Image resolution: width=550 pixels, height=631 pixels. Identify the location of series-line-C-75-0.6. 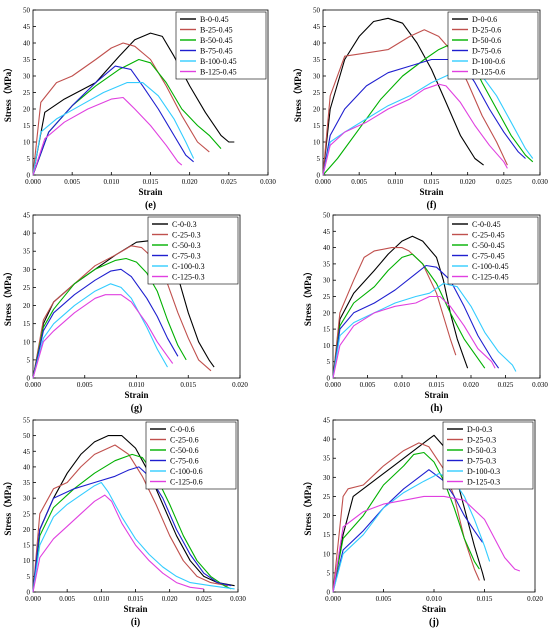
(132, 529).